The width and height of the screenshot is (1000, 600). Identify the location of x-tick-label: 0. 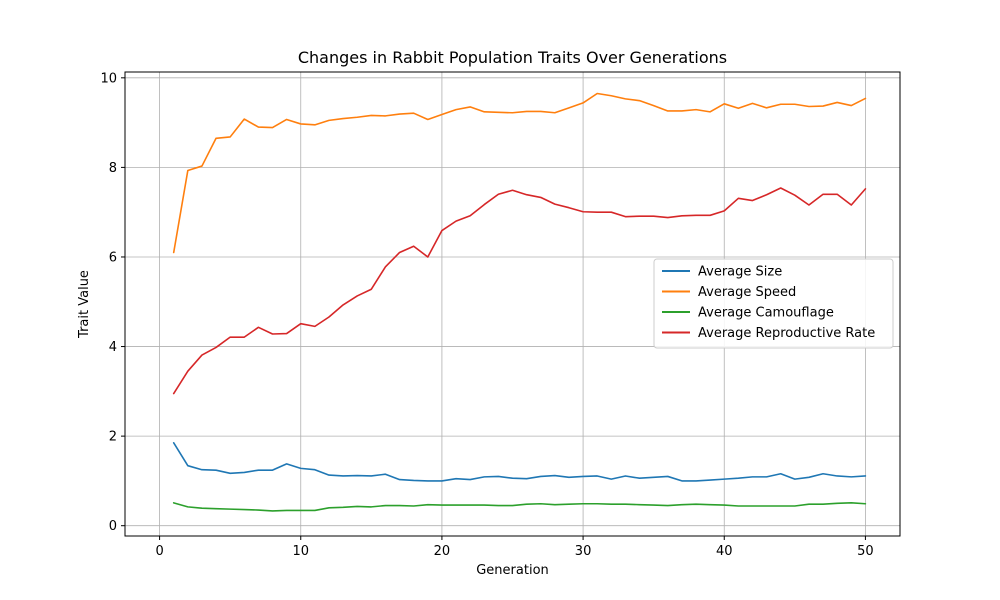
(159, 551).